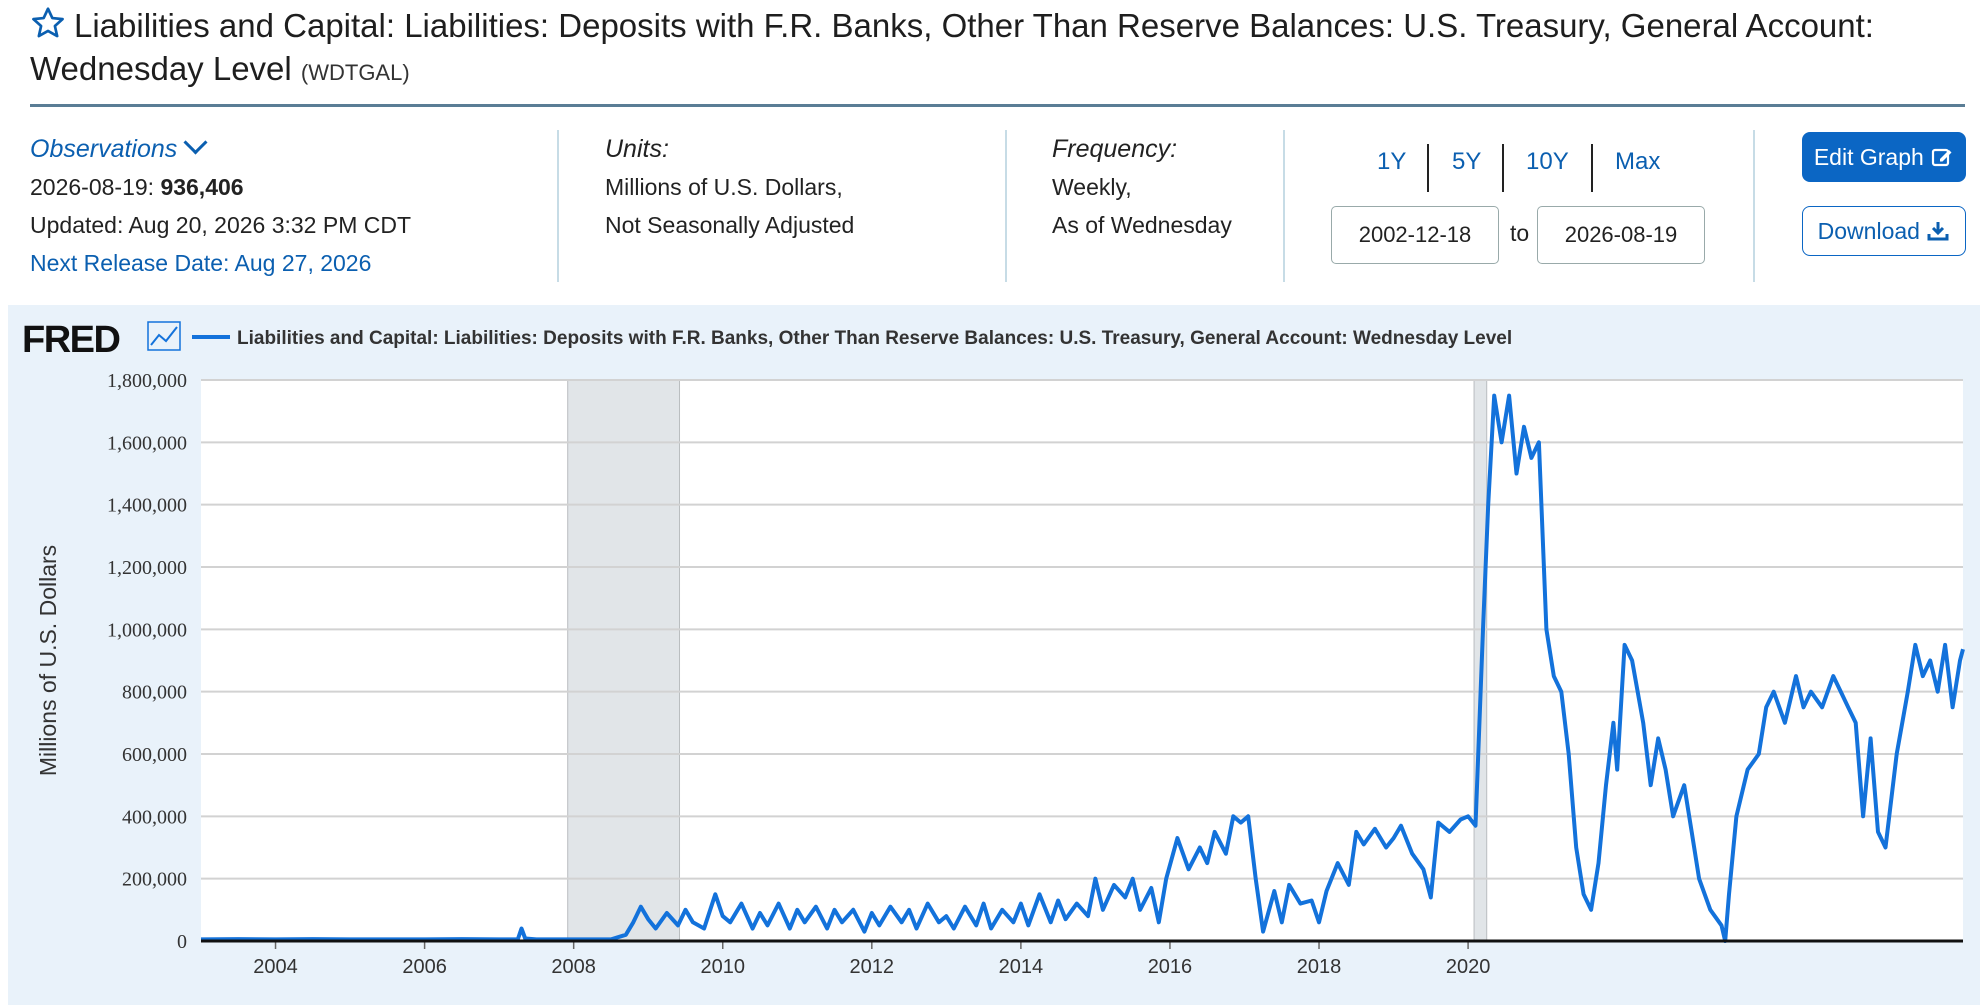 Image resolution: width=1980 pixels, height=1005 pixels. Describe the element at coordinates (573, 967) in the screenshot. I see `x-tick-label: 2008` at that location.